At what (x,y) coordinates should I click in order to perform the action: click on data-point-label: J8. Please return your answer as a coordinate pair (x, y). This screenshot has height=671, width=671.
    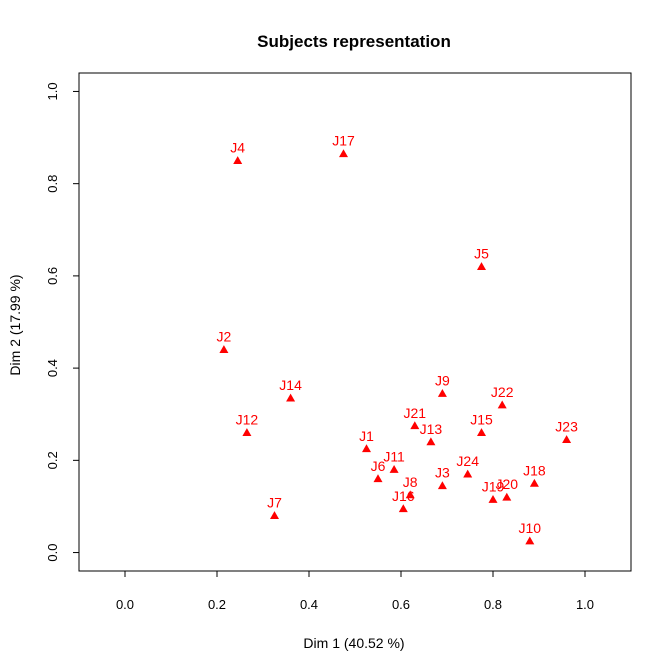
    Looking at the image, I should click on (410, 482).